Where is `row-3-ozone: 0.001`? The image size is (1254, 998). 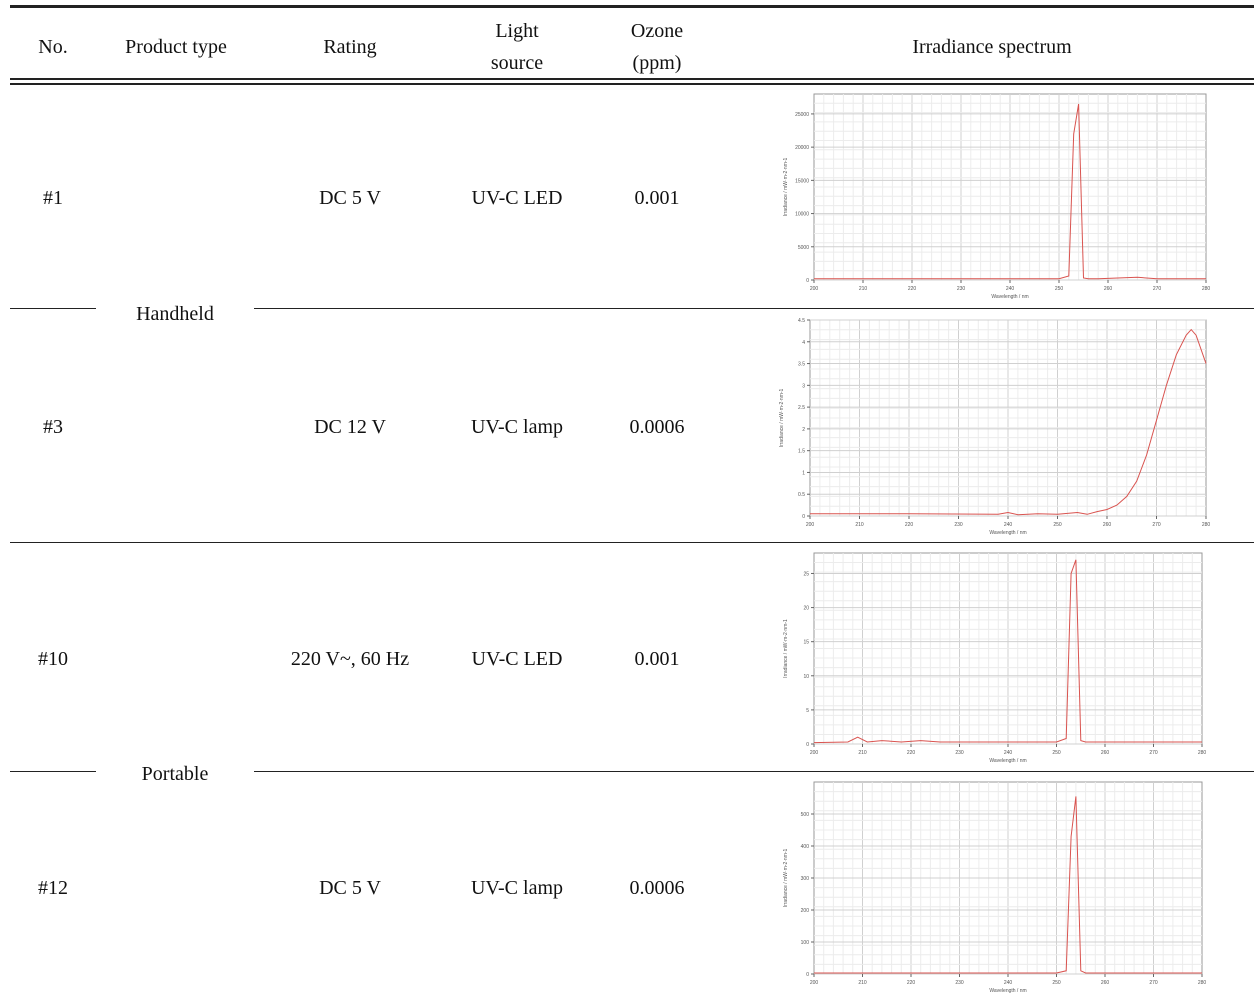 row-3-ozone: 0.001 is located at coordinates (657, 659).